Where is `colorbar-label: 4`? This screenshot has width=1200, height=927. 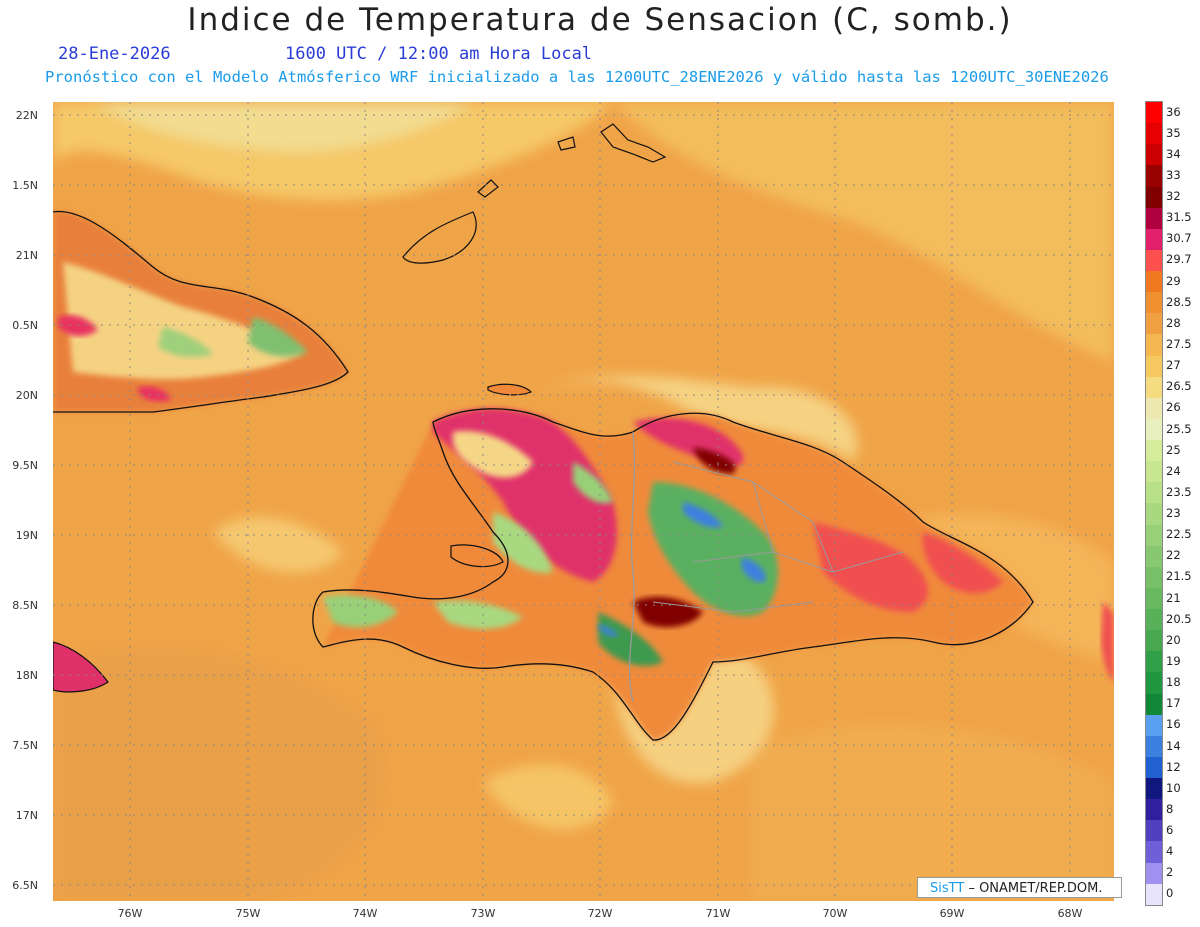
colorbar-label: 4 is located at coordinates (1170, 851).